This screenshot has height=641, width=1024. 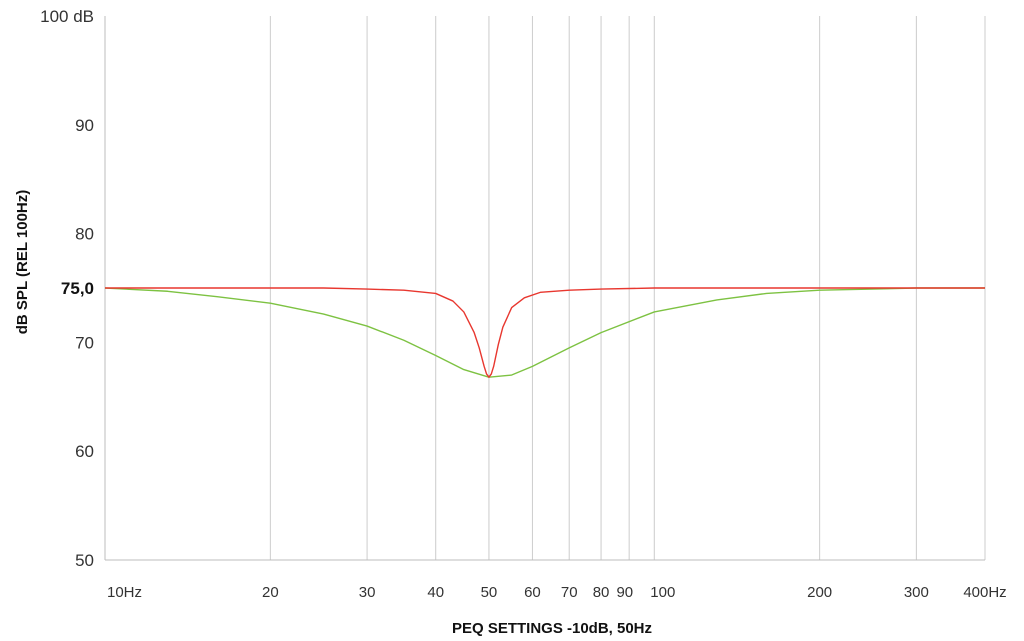 What do you see at coordinates (435, 592) in the screenshot?
I see `x-tick-label: 40` at bounding box center [435, 592].